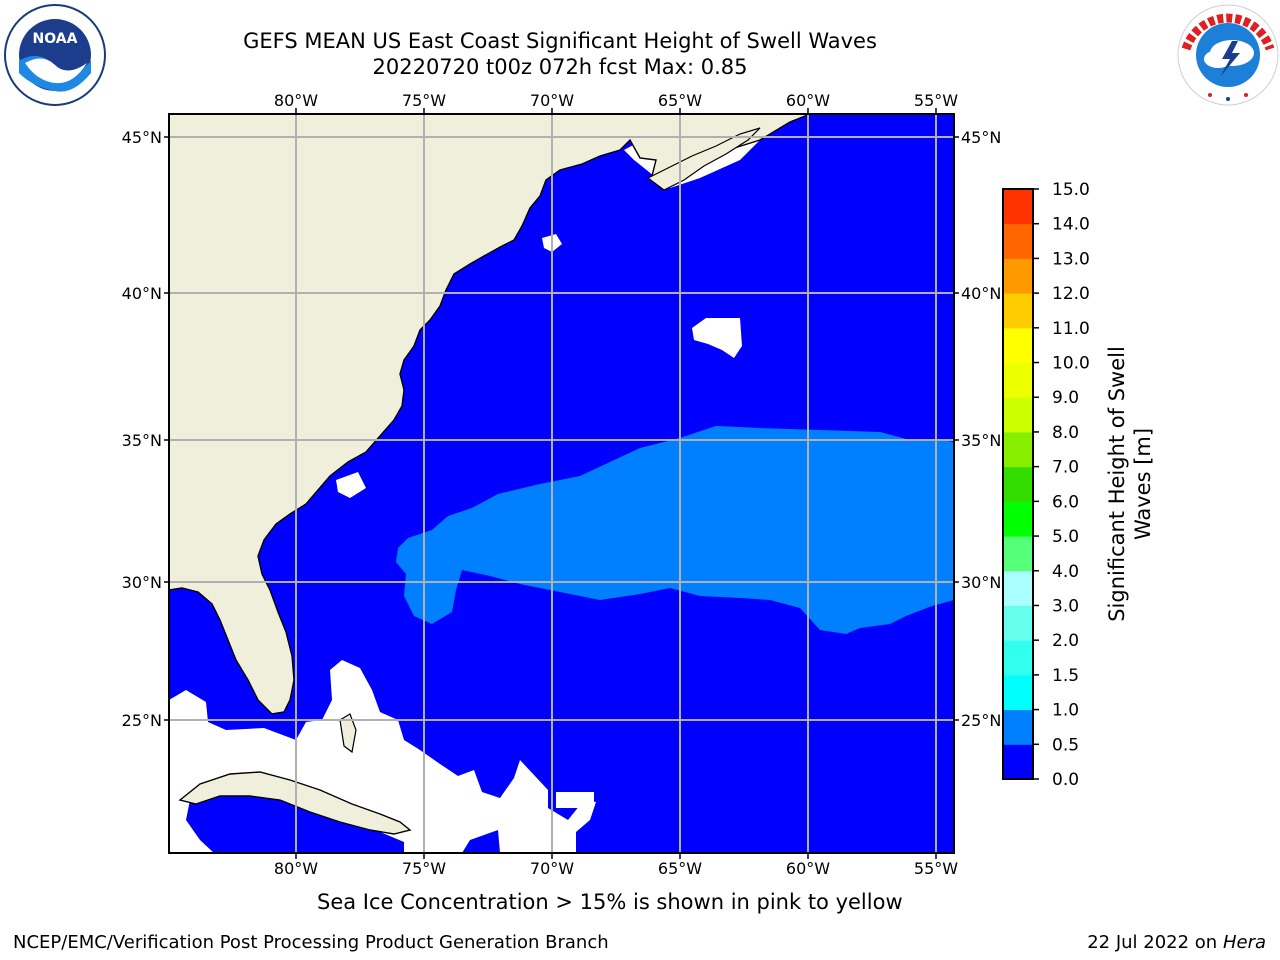 The image size is (1280, 960). I want to click on land-bahamas, so click(348, 733).